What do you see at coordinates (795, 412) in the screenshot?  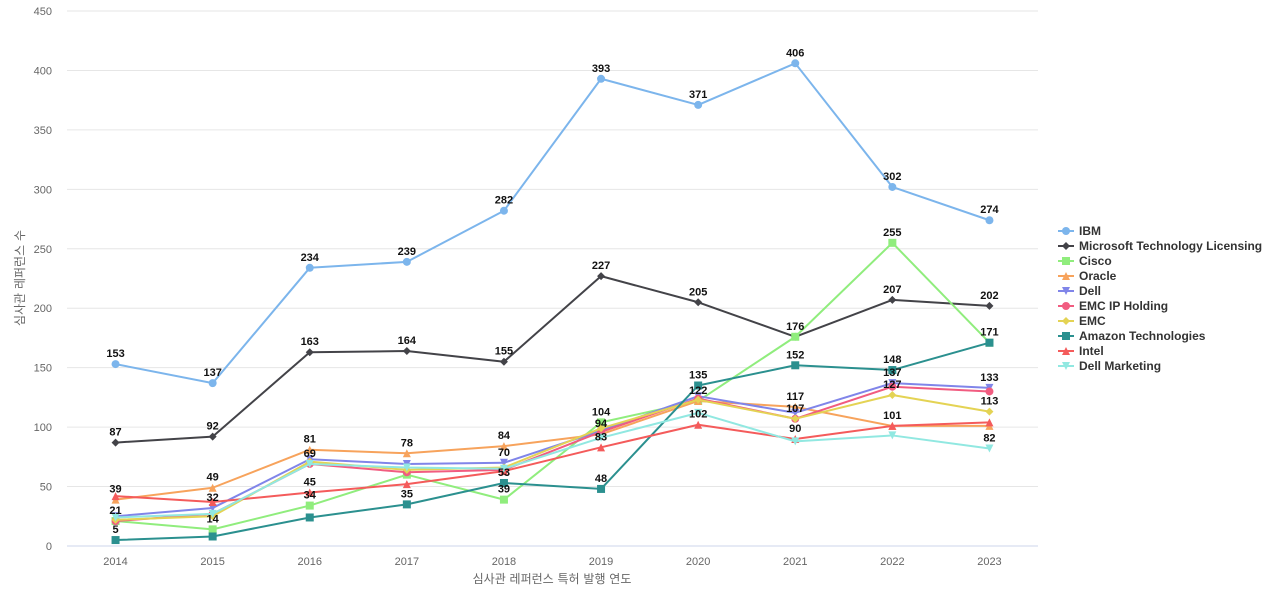 I see `point-dell-2021` at bounding box center [795, 412].